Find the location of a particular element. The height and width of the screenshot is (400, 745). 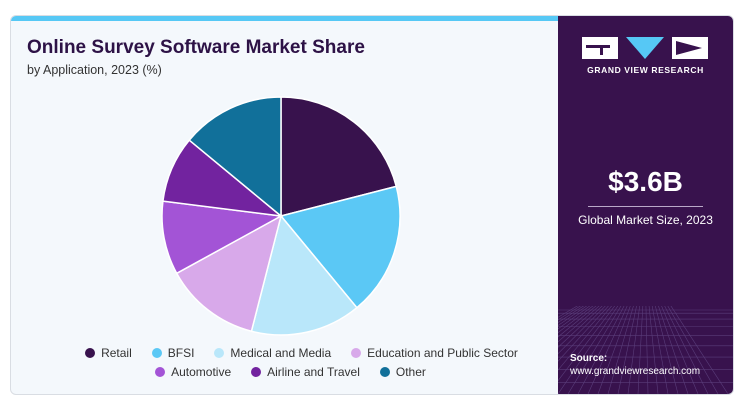

brand-logo is located at coordinates (646, 51).